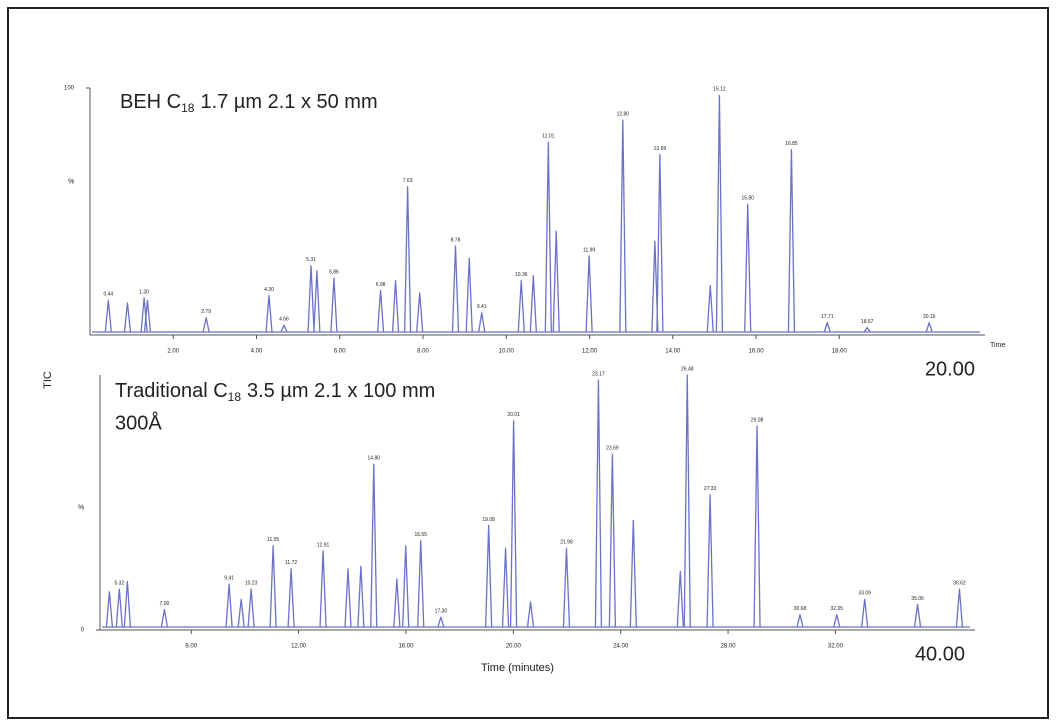  Describe the element at coordinates (69, 89) in the screenshot. I see `y-tick-label: 100` at that location.